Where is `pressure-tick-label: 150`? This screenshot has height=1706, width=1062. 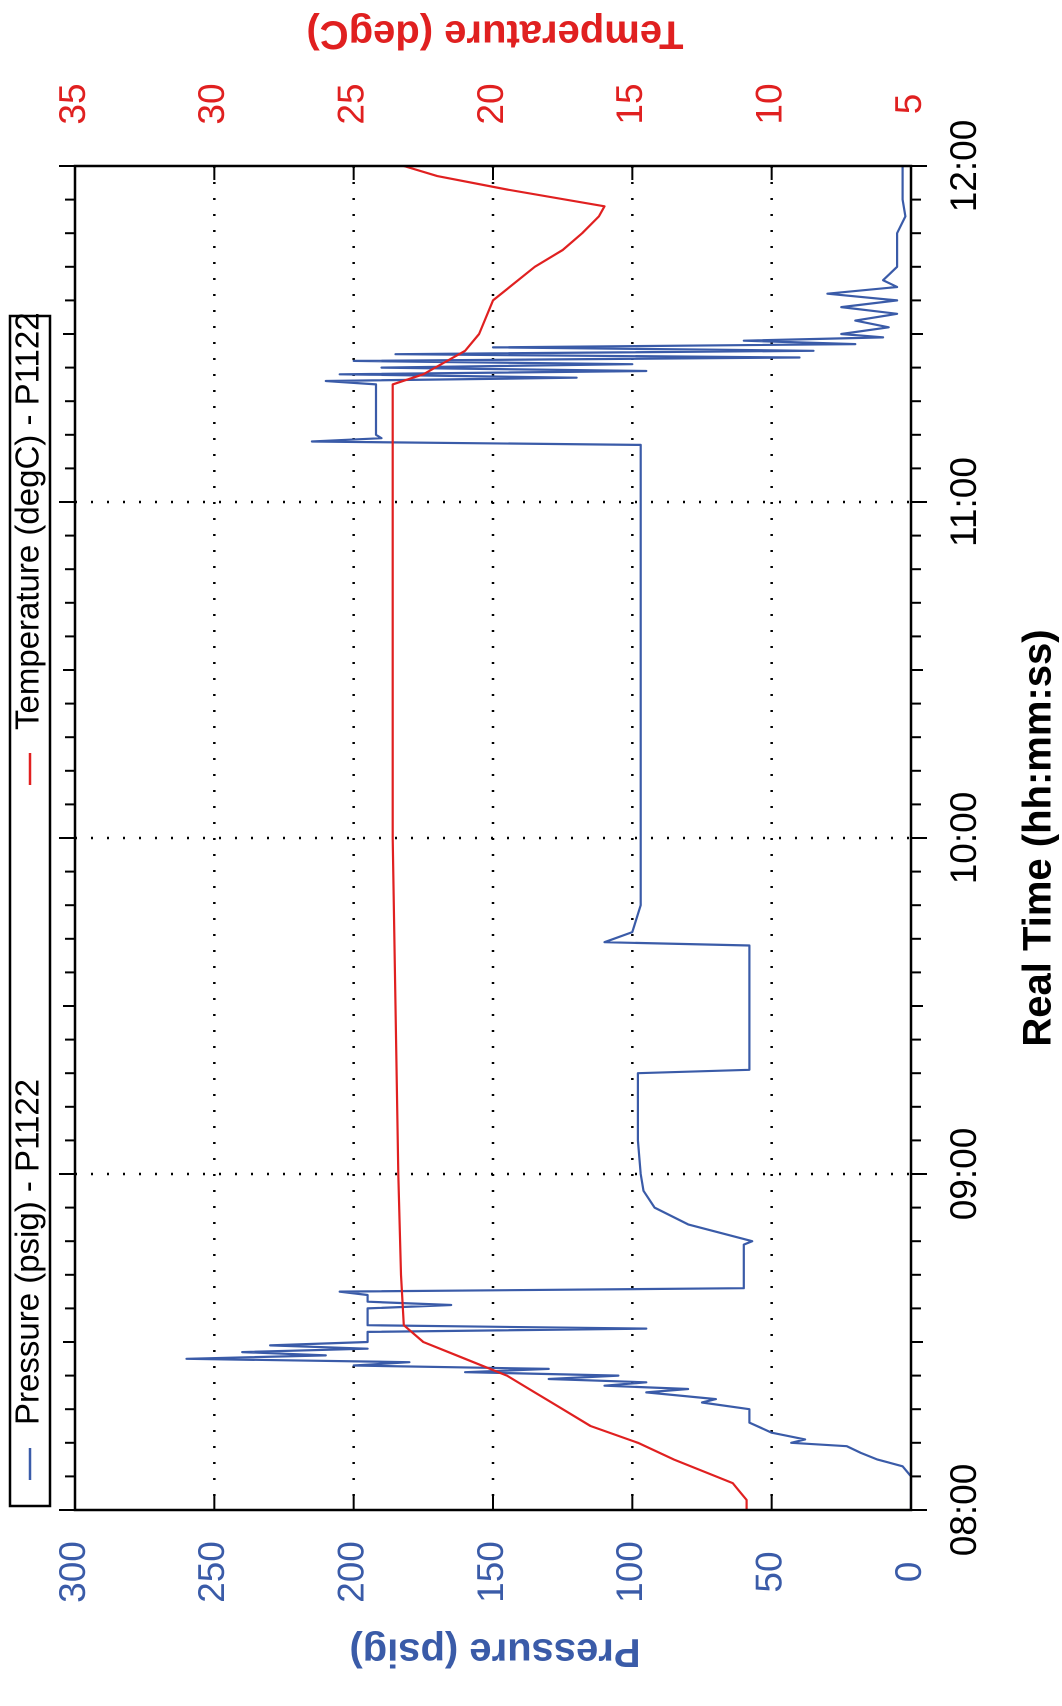
pressure-tick-label: 150 is located at coordinates (490, 1572).